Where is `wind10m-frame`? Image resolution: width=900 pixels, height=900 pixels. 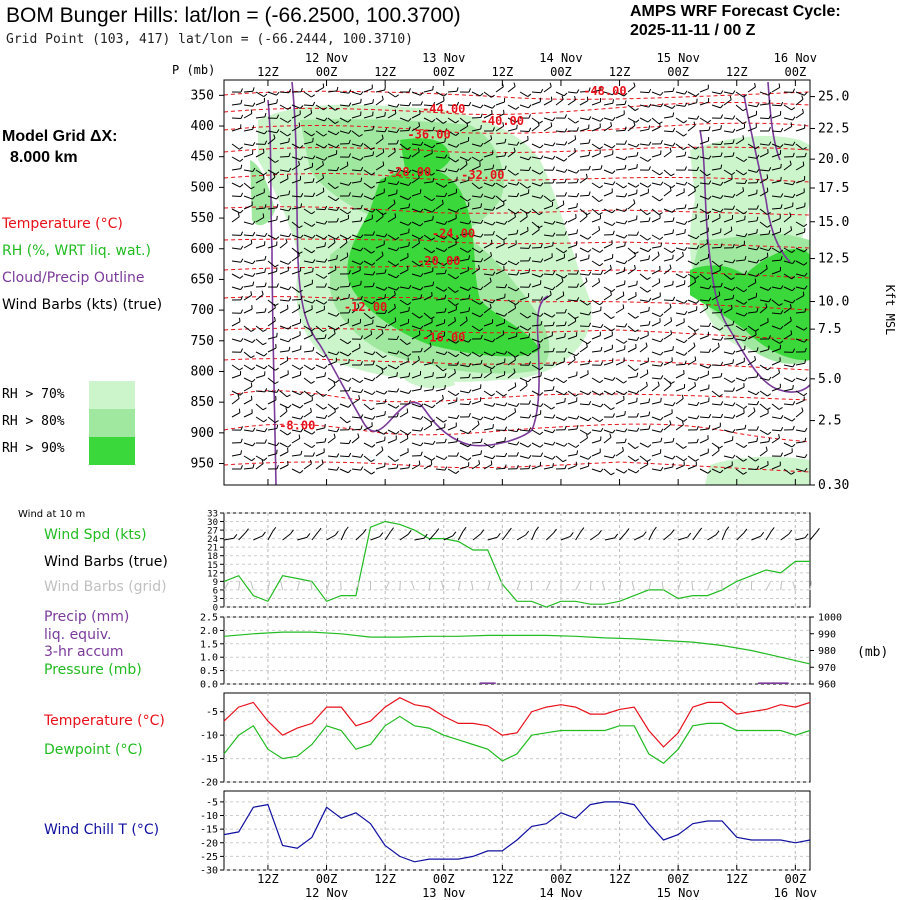 wind10m-frame is located at coordinates (517, 560).